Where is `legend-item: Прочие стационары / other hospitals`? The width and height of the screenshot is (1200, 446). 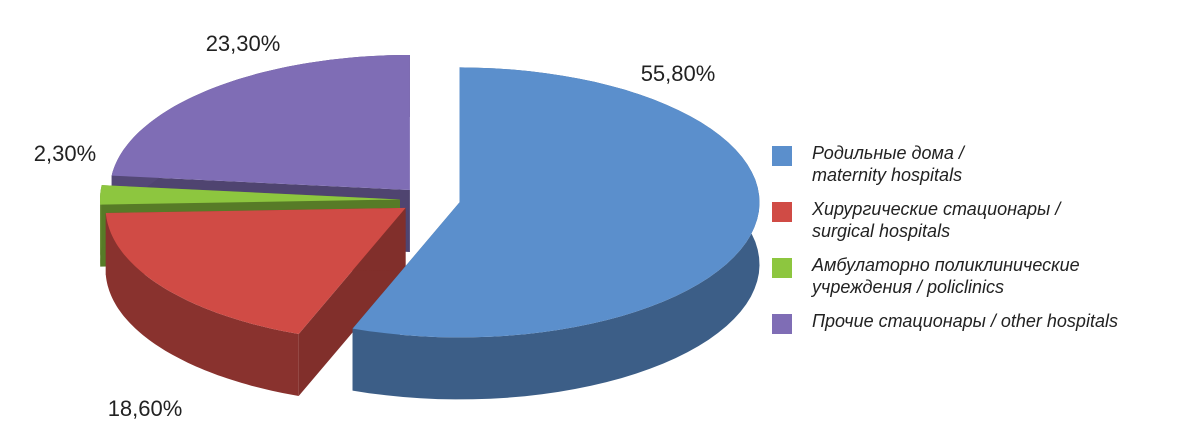
legend-item: Прочие стационары / other hospitals is located at coordinates (982, 322).